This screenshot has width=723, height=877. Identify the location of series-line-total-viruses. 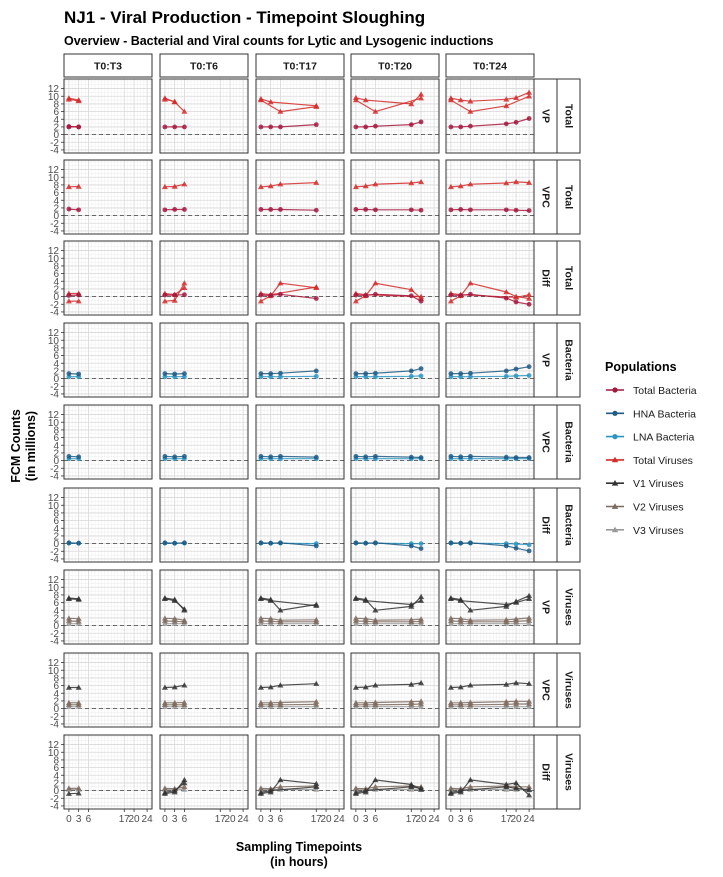
(490, 104).